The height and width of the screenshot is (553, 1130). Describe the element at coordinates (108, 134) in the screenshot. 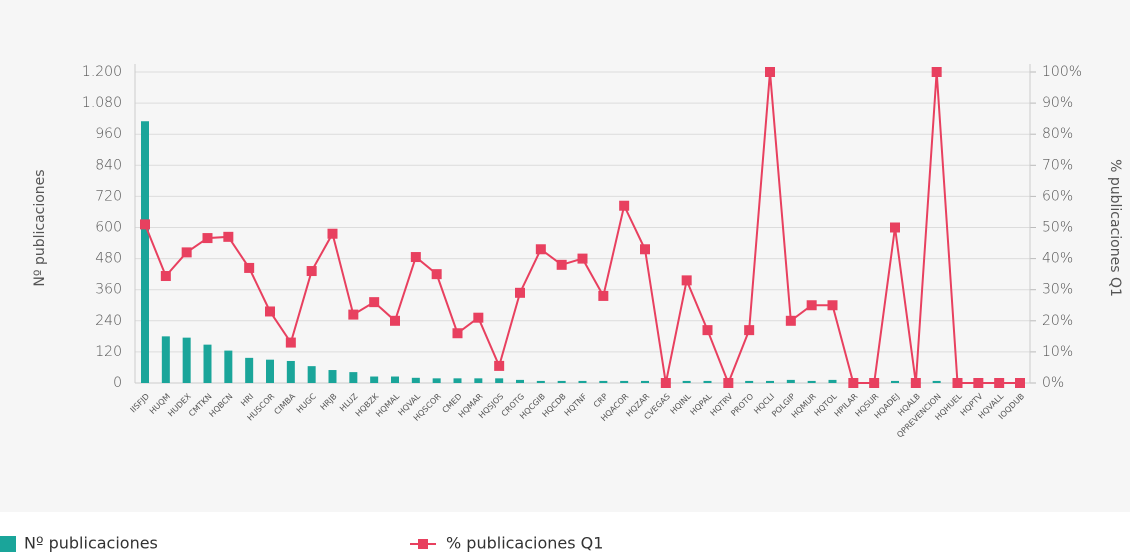

I see `y-tick-label: 960` at that location.